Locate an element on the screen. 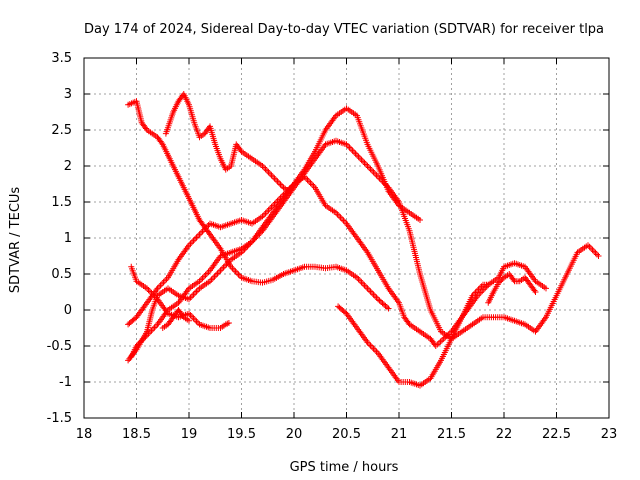 Image resolution: width=640 pixels, height=480 pixels. y-tick-label: 1 is located at coordinates (68, 238).